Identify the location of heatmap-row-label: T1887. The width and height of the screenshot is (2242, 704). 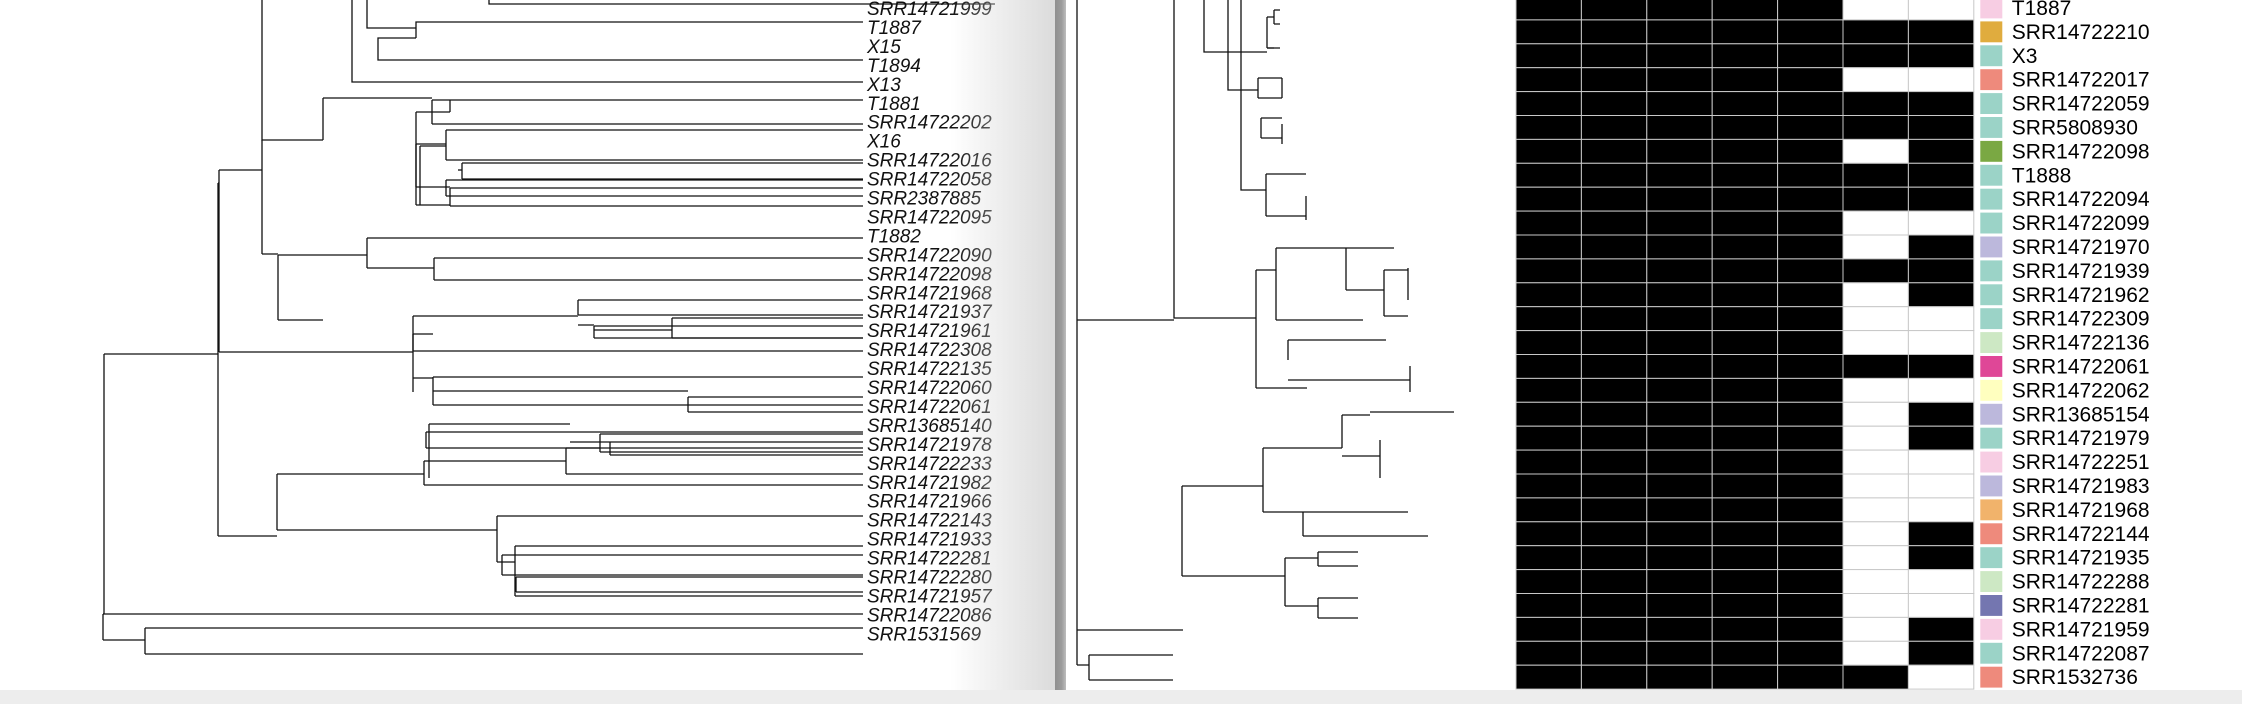
(2042, 10).